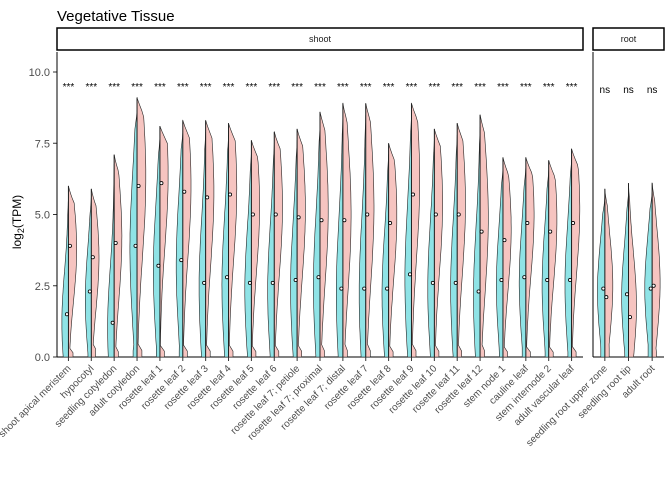  Describe the element at coordinates (605, 90) in the screenshot. I see `significance-label: ns` at that location.